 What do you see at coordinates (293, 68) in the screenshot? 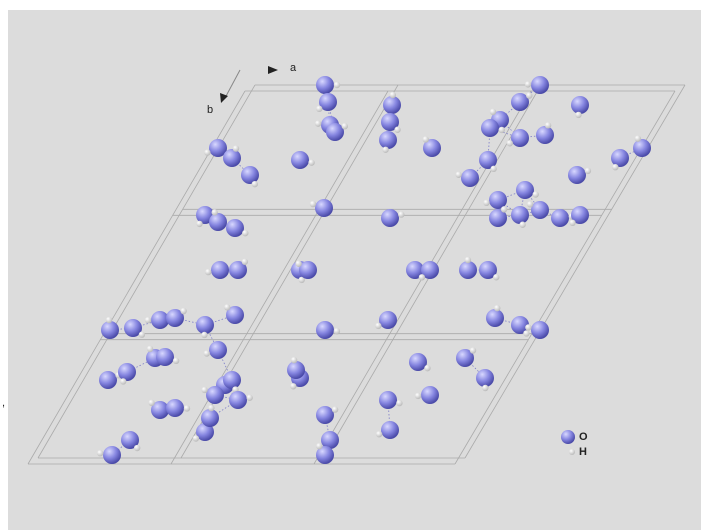
I see `axis-a-label: a` at bounding box center [293, 68].